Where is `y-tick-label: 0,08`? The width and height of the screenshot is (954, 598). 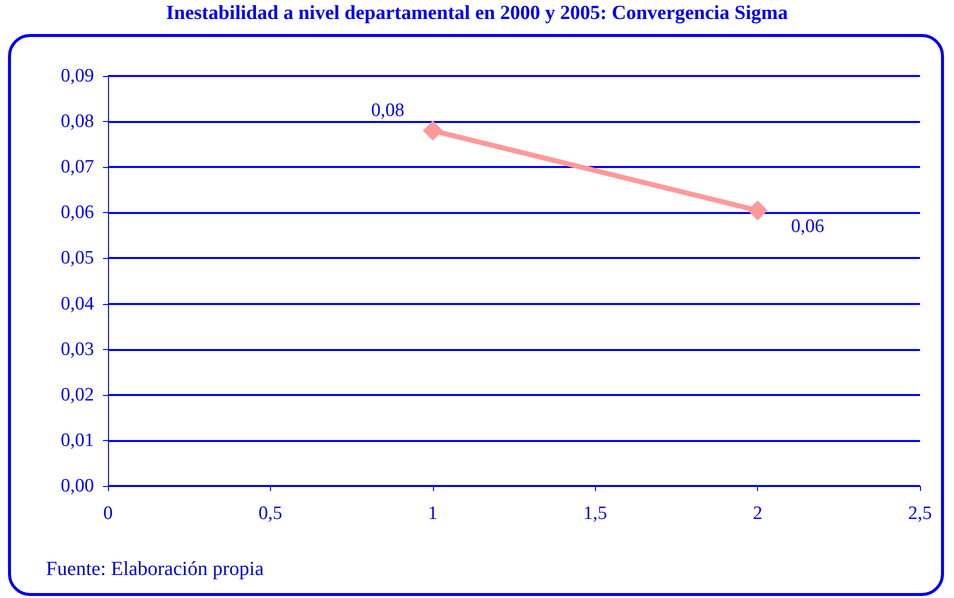 y-tick-label: 0,08 is located at coordinates (77, 121).